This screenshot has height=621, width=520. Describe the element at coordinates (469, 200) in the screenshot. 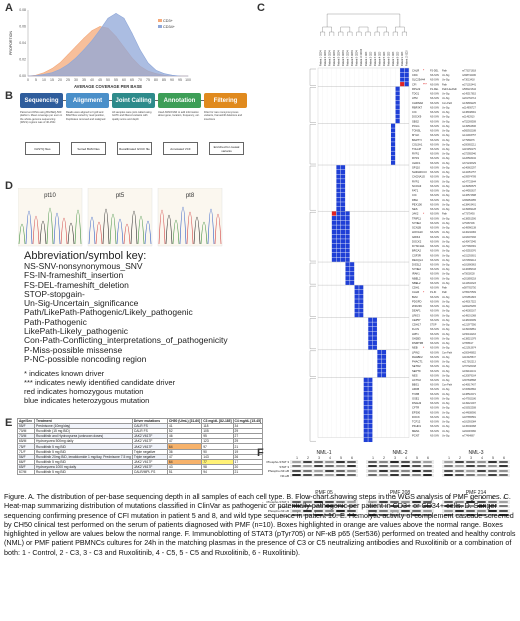

I see `heatmap-rsid: rs369954955` at that location.